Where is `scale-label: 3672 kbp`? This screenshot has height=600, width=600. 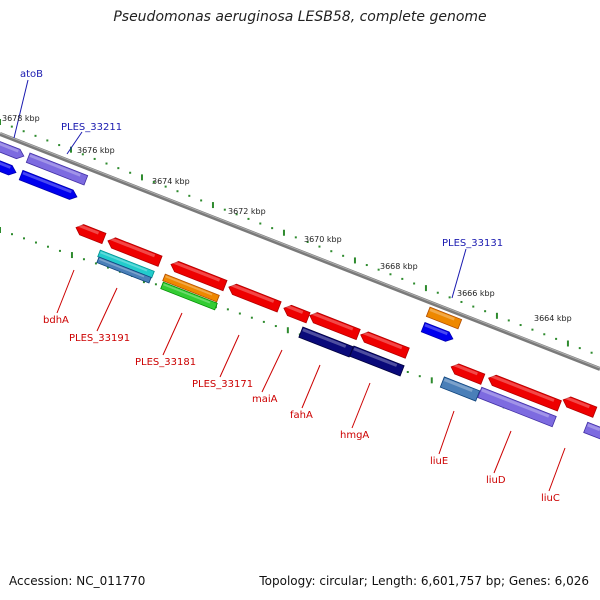 scale-label: 3672 kbp is located at coordinates (247, 211).